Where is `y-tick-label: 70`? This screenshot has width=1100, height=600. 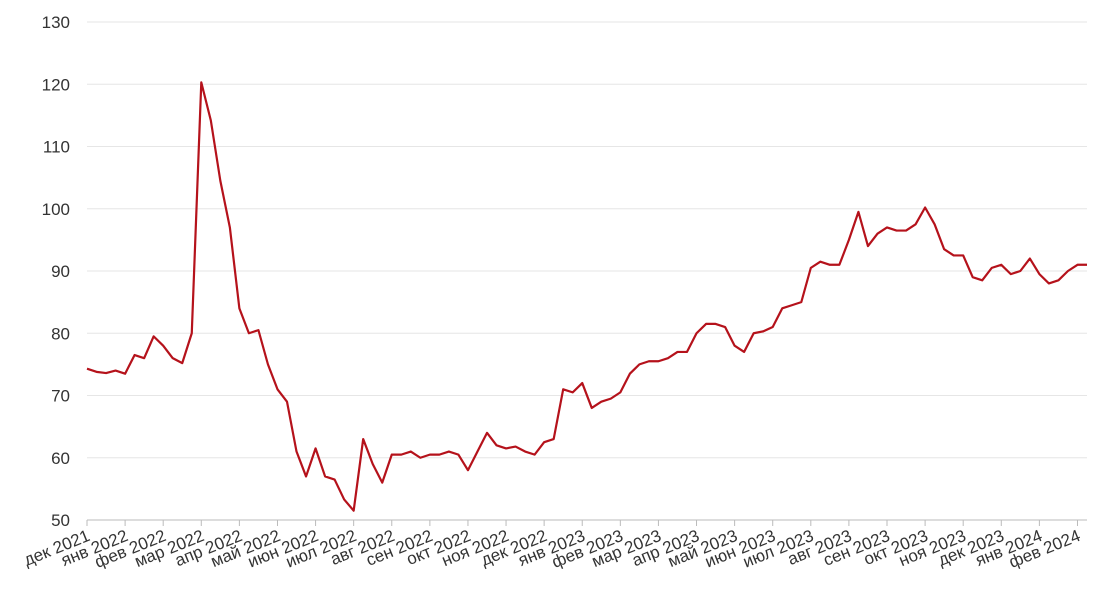 y-tick-label: 70 is located at coordinates (60, 396).